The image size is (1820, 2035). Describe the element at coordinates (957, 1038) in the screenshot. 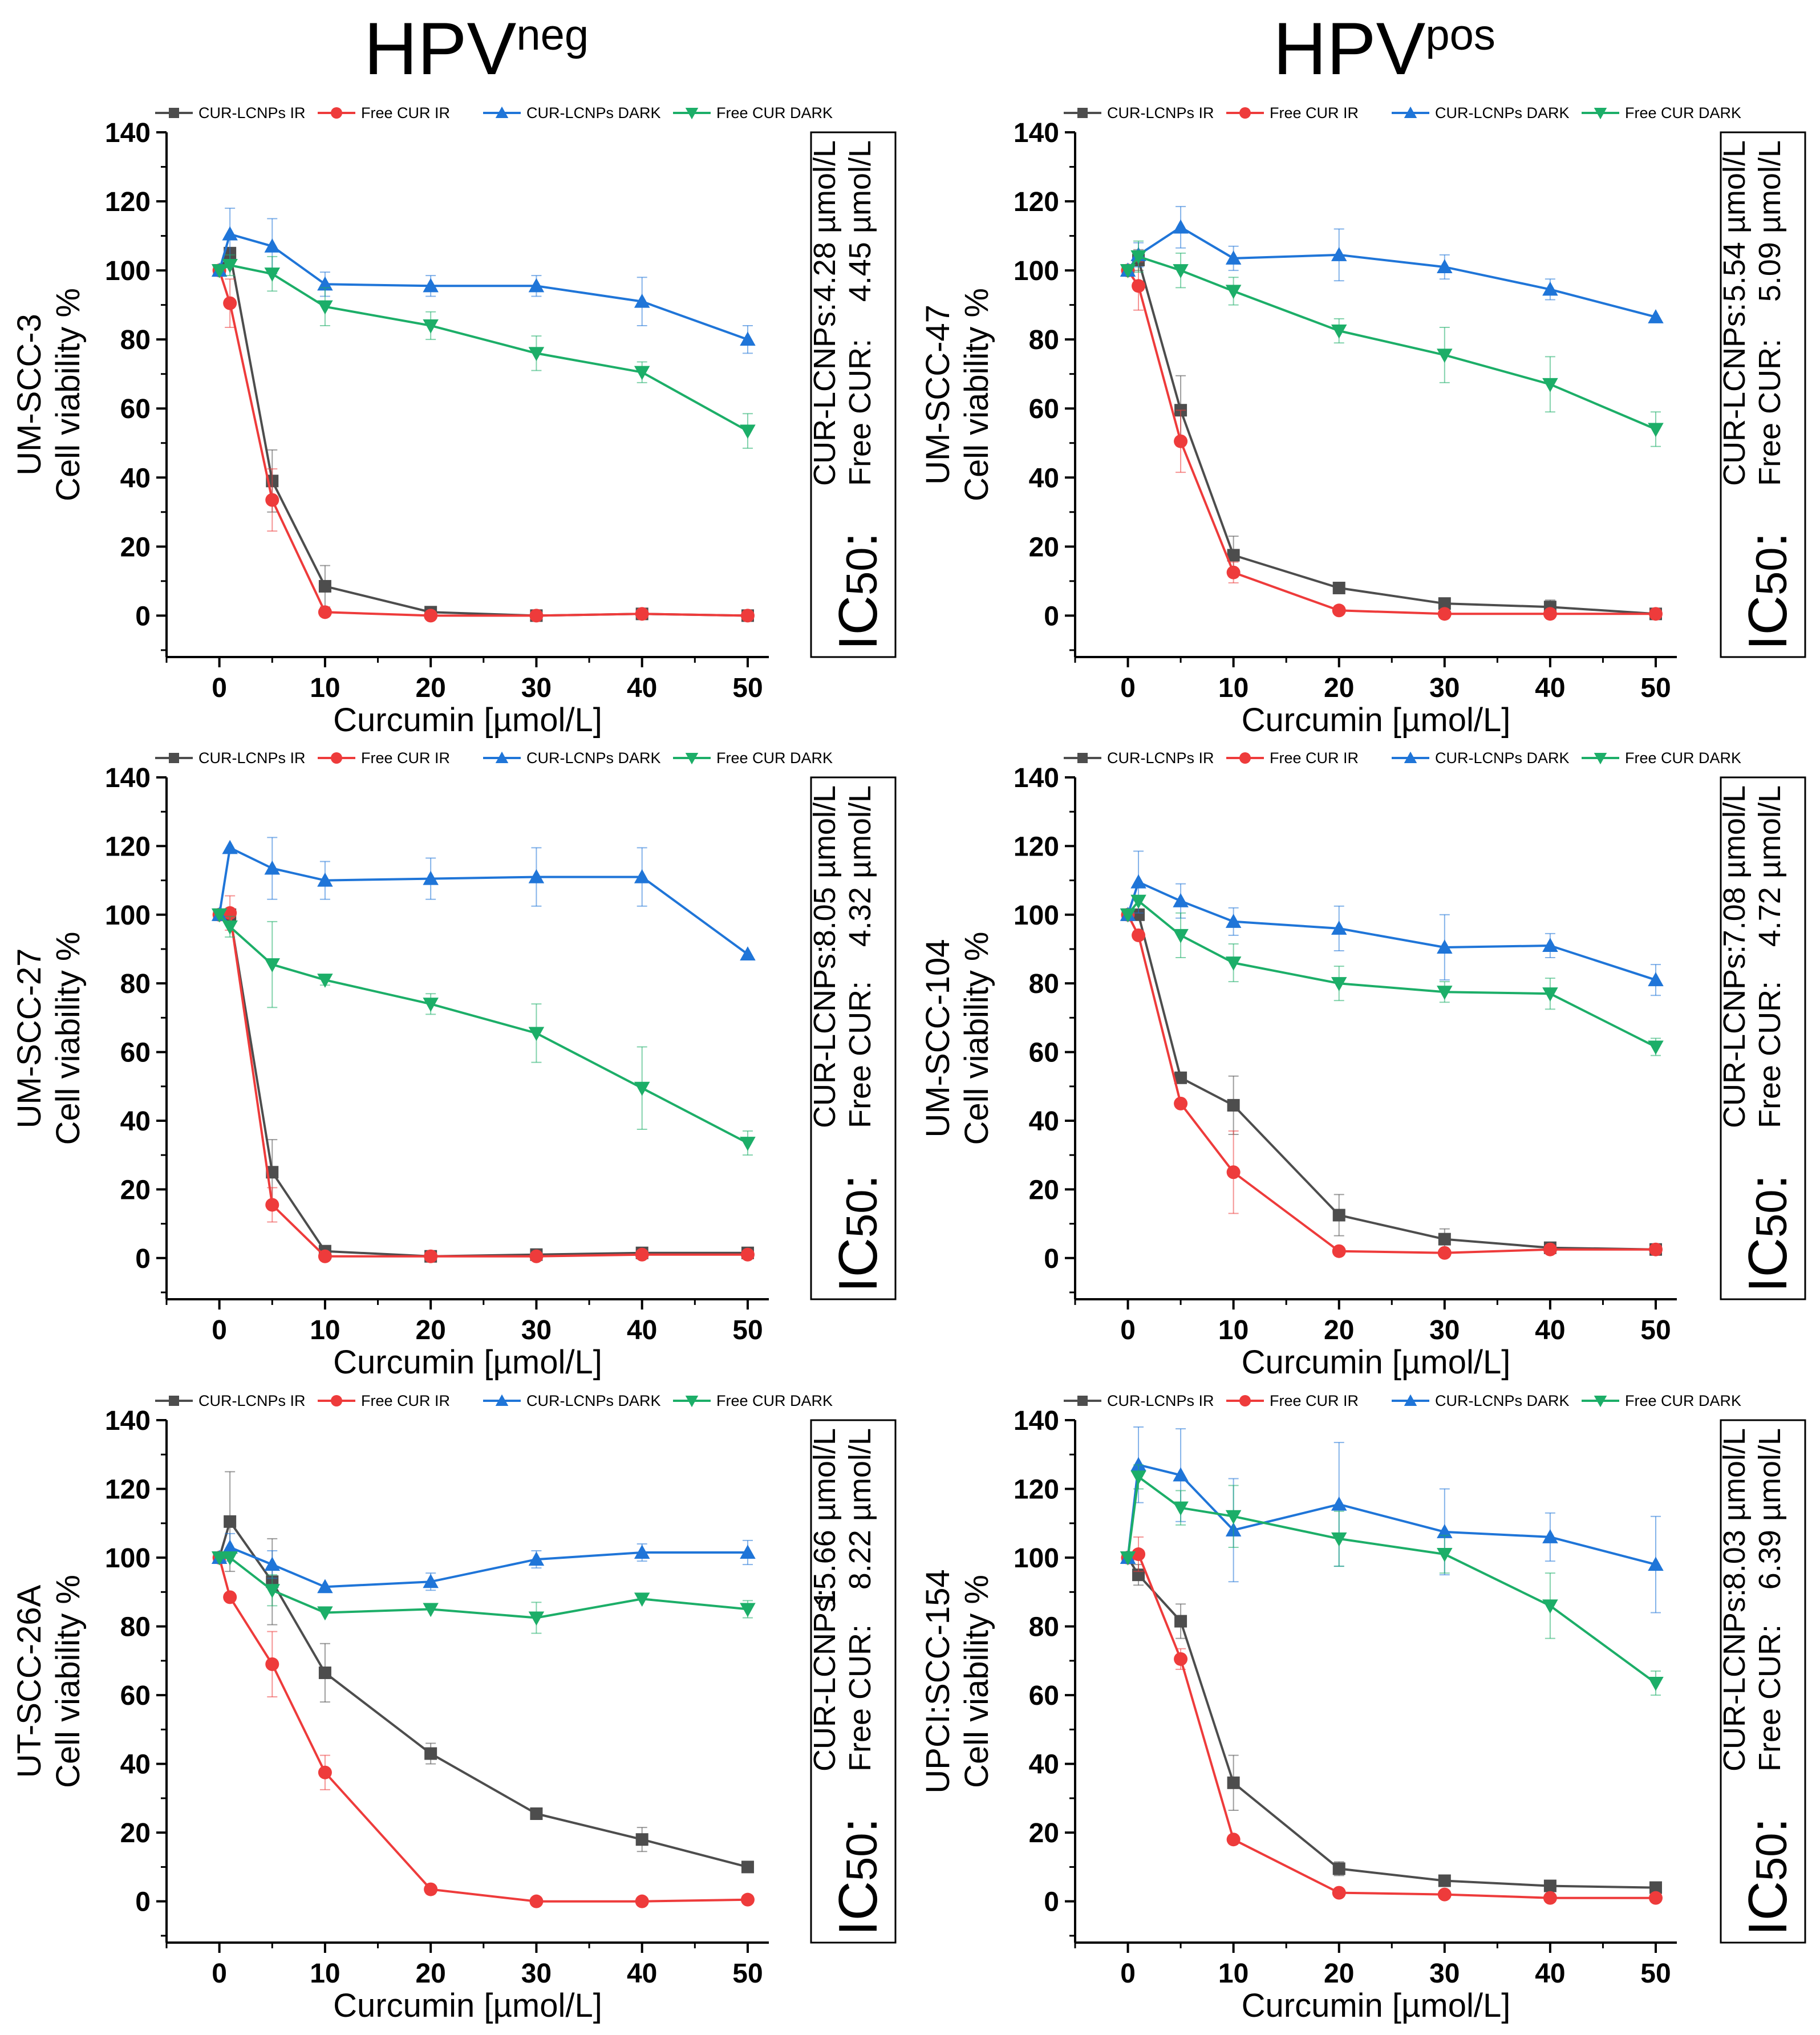

I see `y-axis-label: UM-SCC-104Cell viability %` at that location.